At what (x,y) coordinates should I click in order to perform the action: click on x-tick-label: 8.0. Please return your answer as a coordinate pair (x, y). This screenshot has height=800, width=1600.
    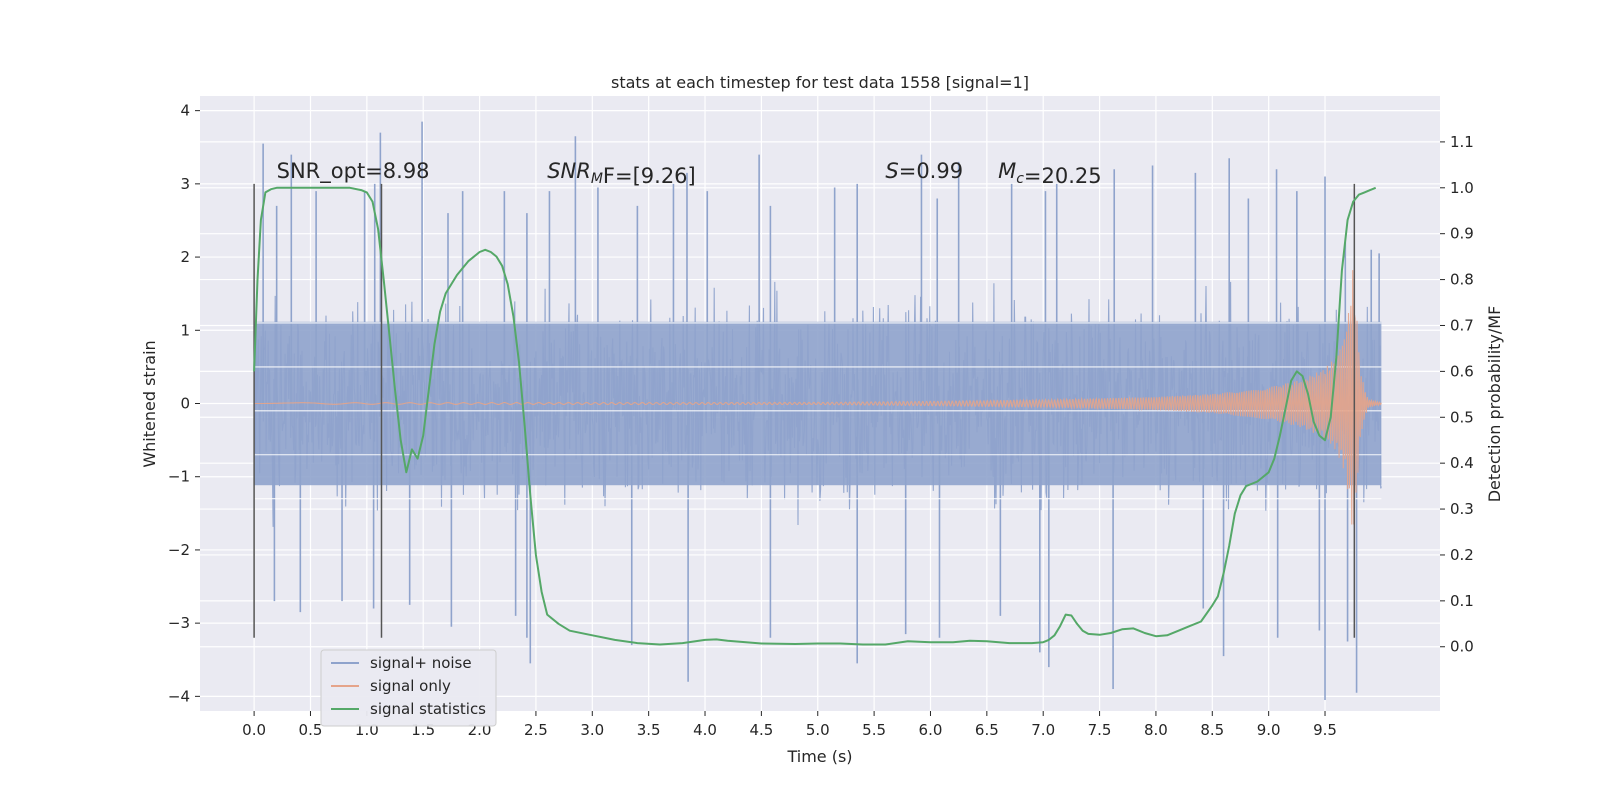
    Looking at the image, I should click on (1156, 730).